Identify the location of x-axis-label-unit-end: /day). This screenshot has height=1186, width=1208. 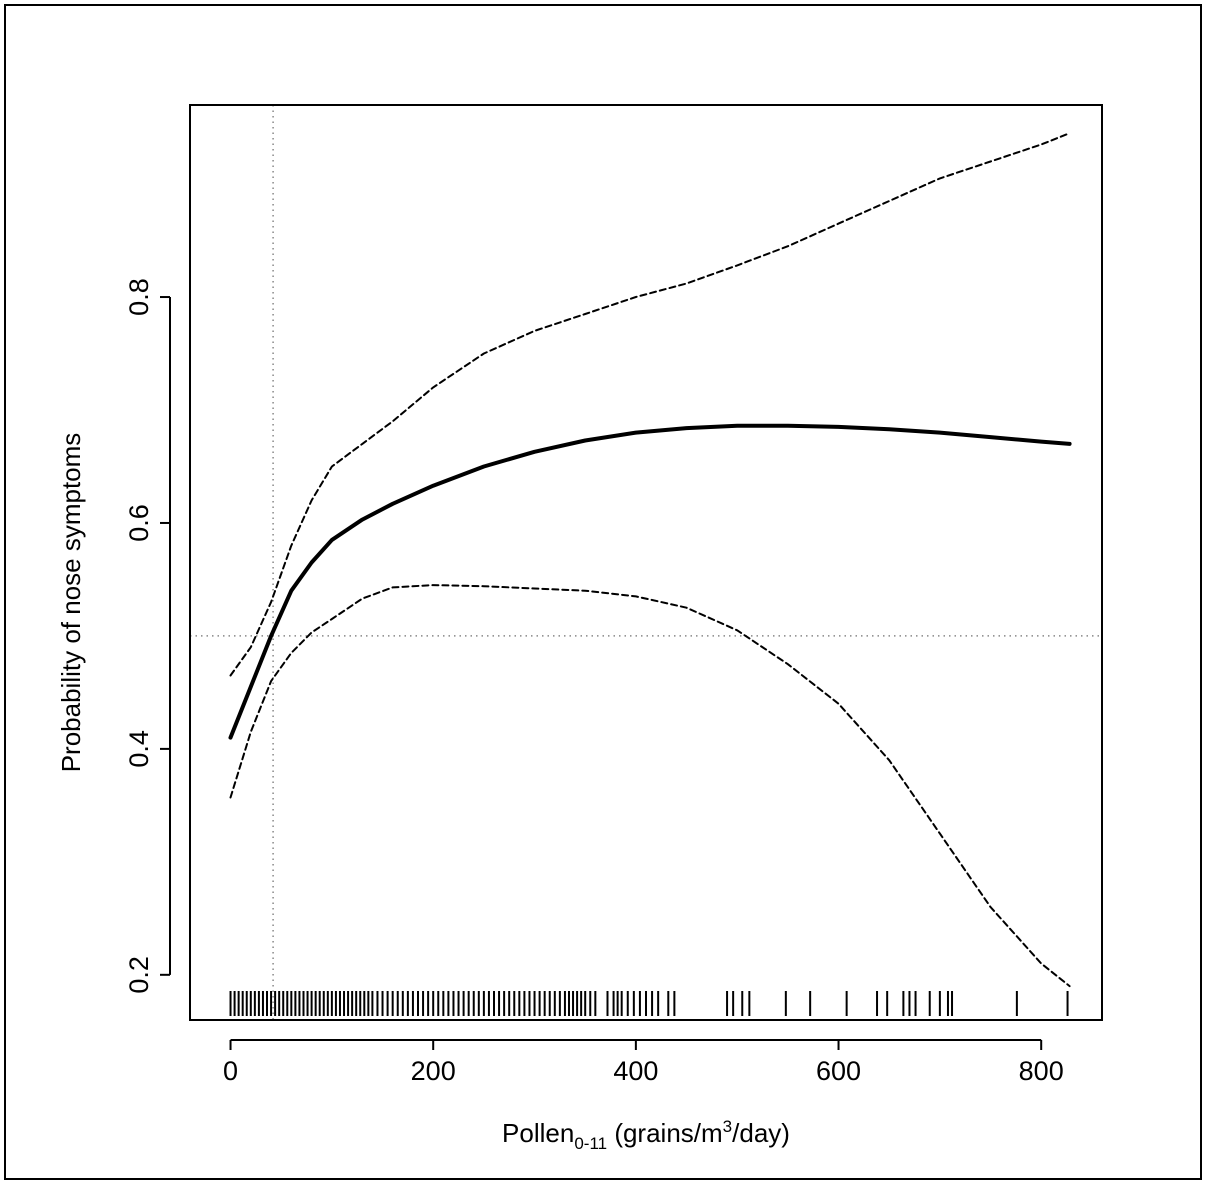
(761, 1133).